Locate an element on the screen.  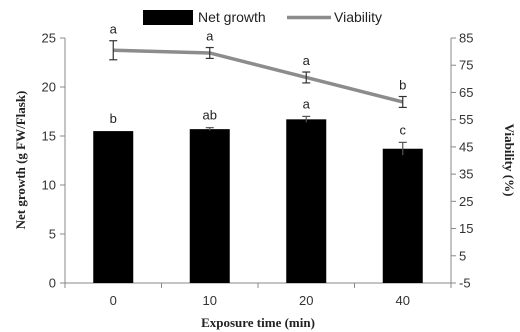
x-tick-label: 0 is located at coordinates (113, 300).